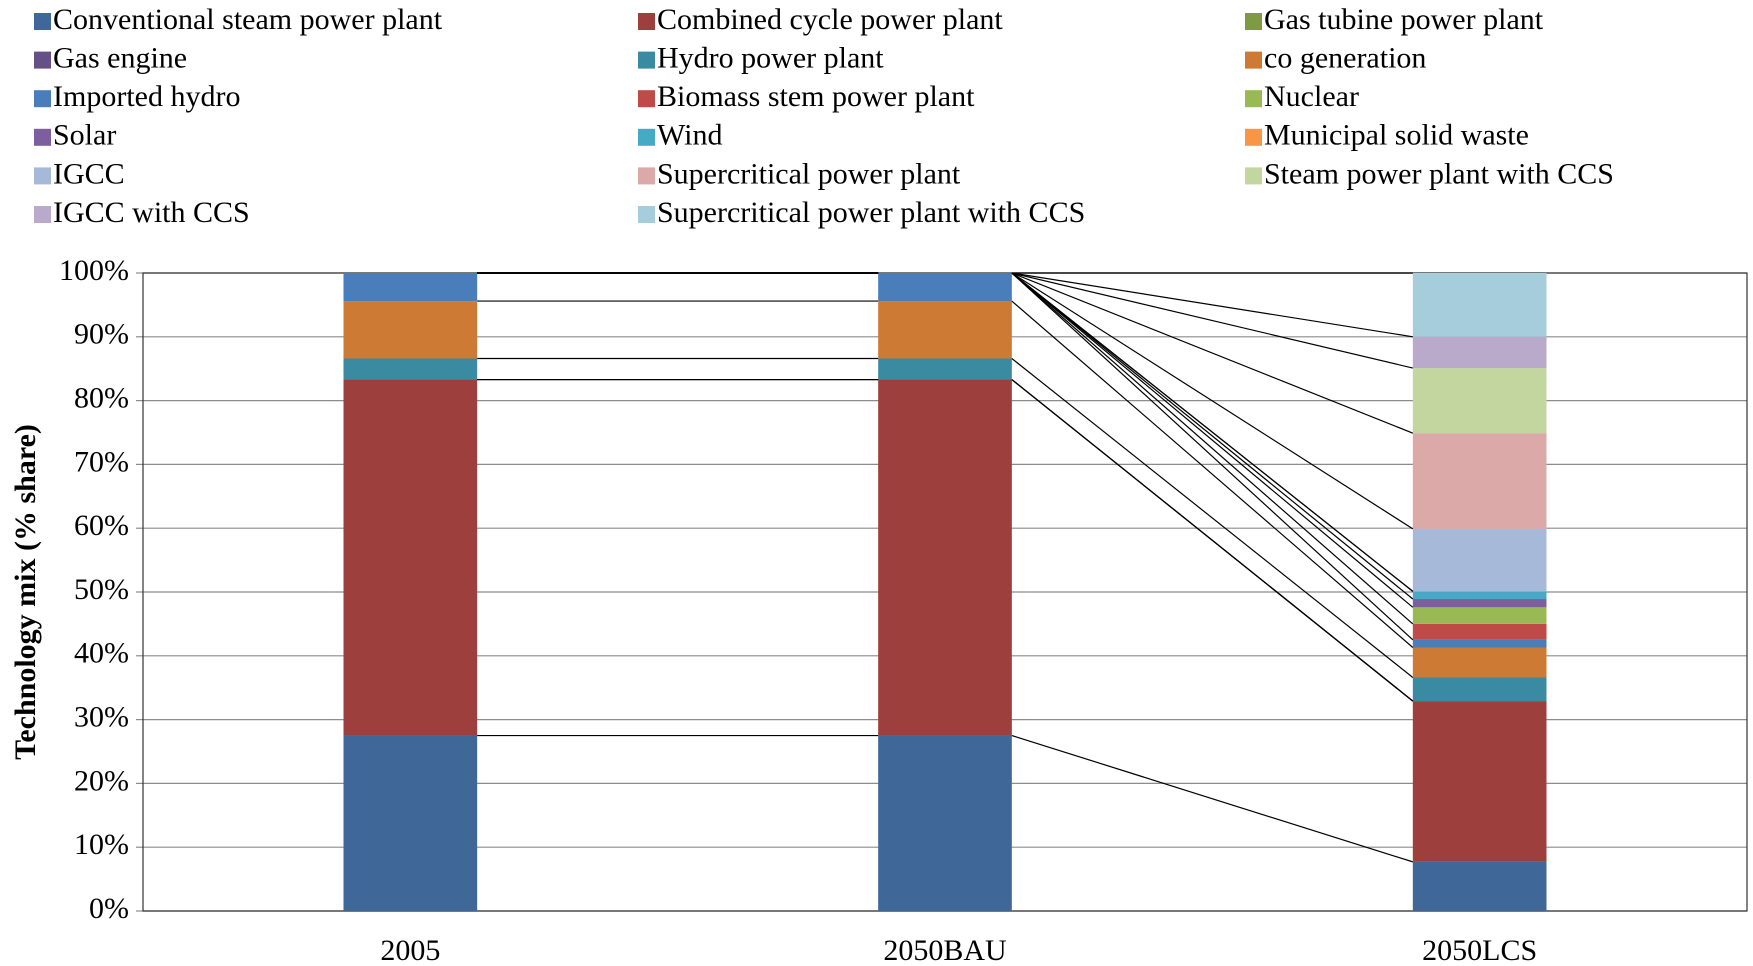  I want to click on legend-label: Imported hydro, so click(146, 96).